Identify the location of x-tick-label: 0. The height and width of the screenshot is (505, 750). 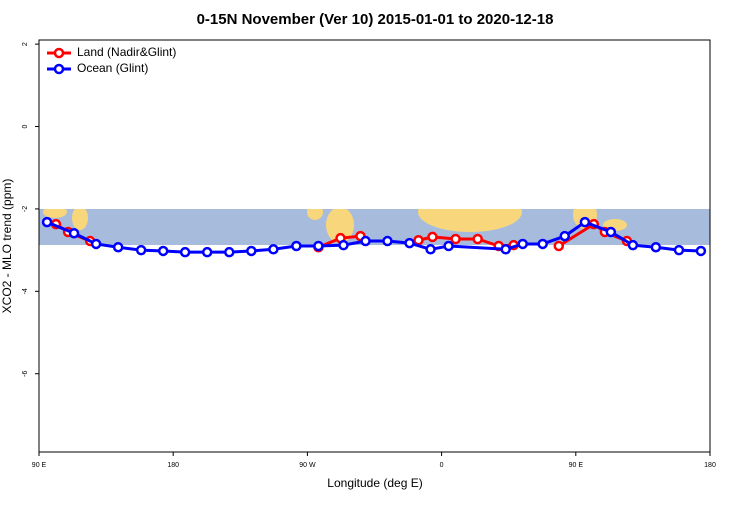
(442, 465).